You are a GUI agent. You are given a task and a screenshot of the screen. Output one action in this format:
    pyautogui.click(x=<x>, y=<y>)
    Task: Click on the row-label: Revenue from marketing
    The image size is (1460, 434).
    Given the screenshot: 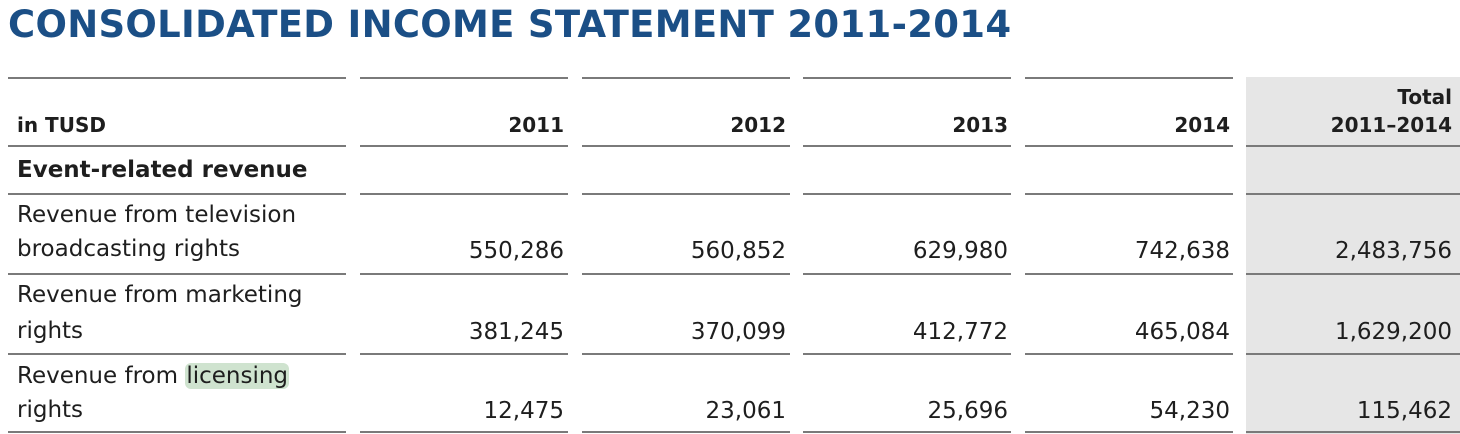 What is the action you would take?
    pyautogui.click(x=160, y=295)
    